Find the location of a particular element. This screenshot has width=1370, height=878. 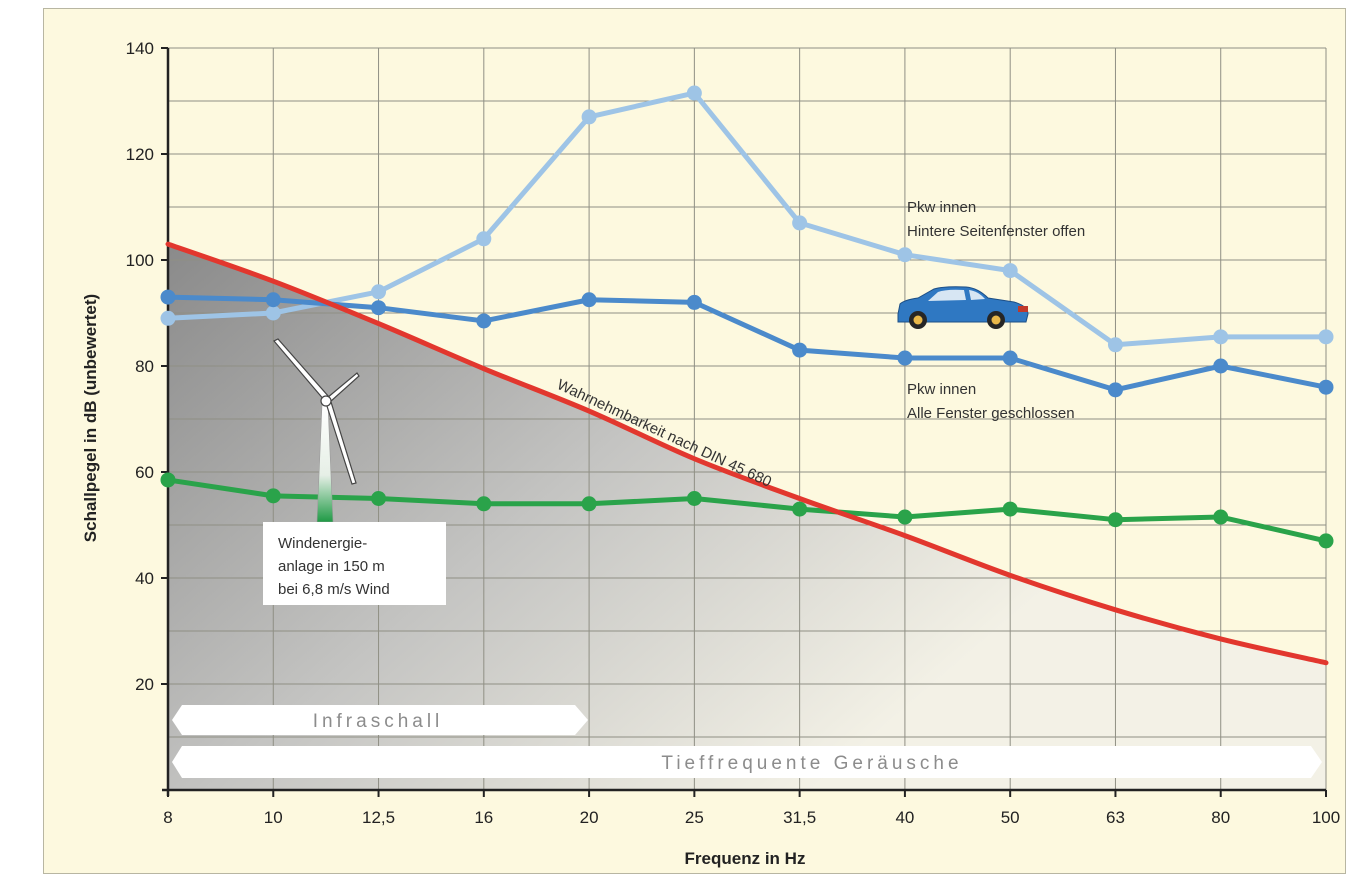

series-line-pkw_geschlossen is located at coordinates (747, 343).